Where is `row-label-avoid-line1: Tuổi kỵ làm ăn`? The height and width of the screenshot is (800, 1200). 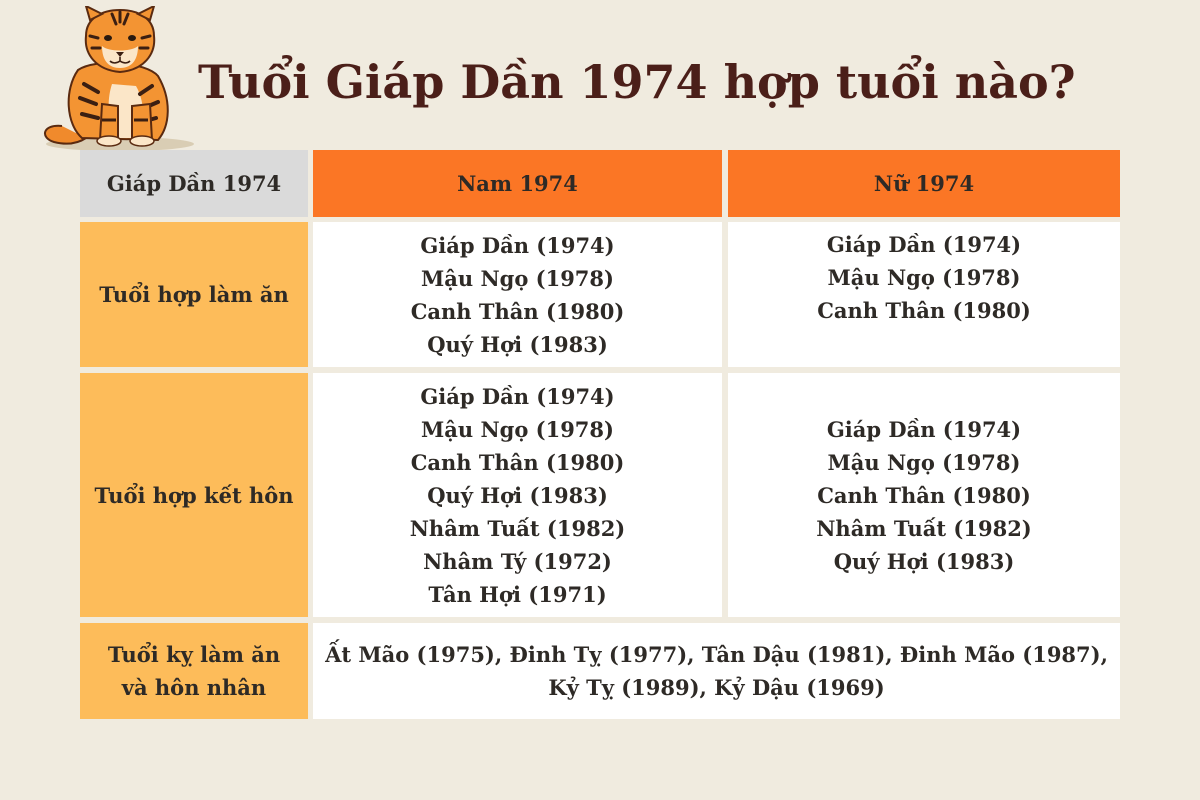
row-label-avoid-line1: Tuổi kỵ làm ăn is located at coordinates (194, 654).